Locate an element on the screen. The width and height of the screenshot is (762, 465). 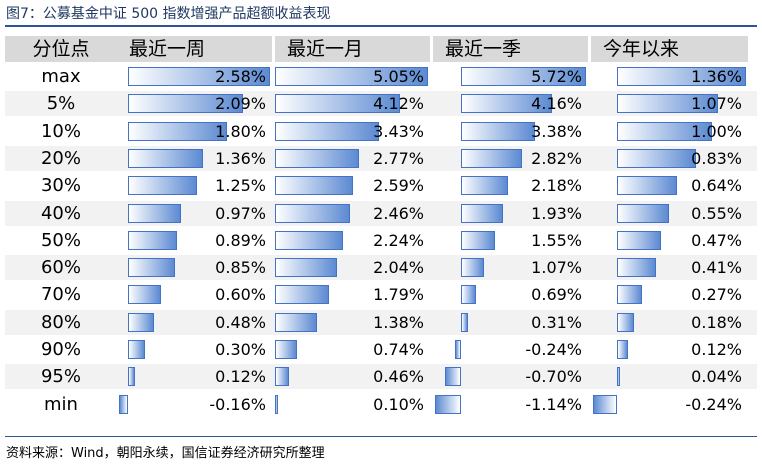
source-note: 资料来源：Wind，朝阳永续，国信证券经济研究所整理 is located at coordinates (165, 453).